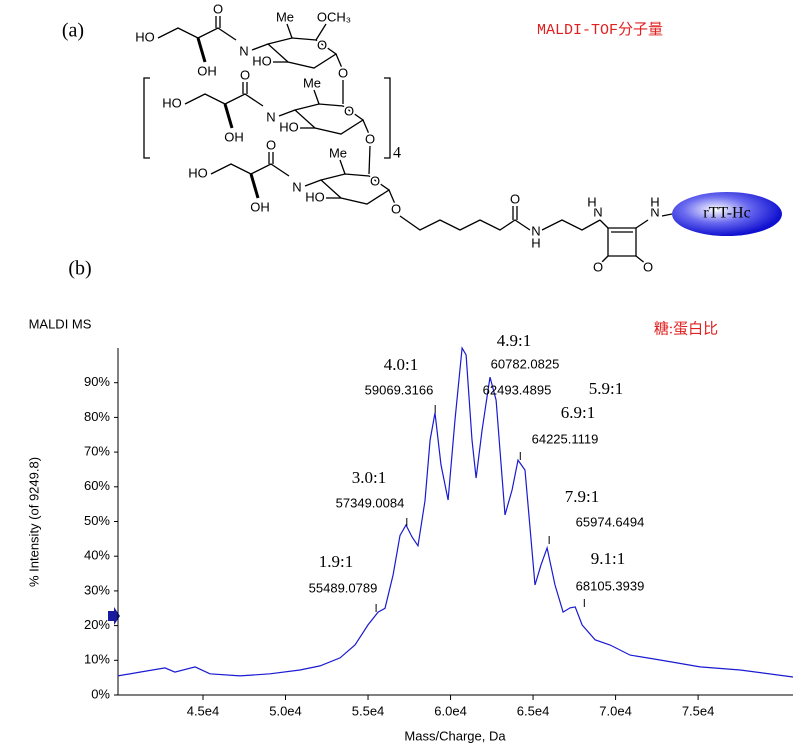  What do you see at coordinates (610, 521) in the screenshot?
I see `peak-mass: 65974.6494` at bounding box center [610, 521].